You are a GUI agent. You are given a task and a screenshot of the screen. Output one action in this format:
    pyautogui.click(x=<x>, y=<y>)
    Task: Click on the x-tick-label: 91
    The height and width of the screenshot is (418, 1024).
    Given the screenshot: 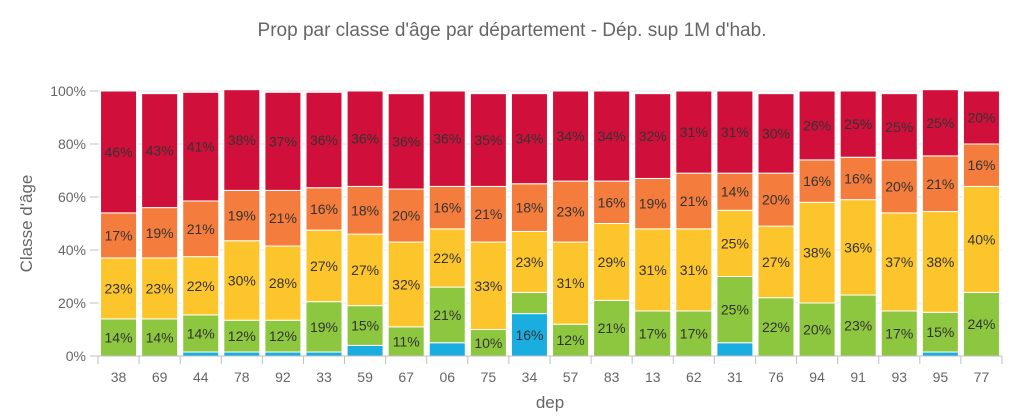 What is the action you would take?
    pyautogui.click(x=858, y=377)
    